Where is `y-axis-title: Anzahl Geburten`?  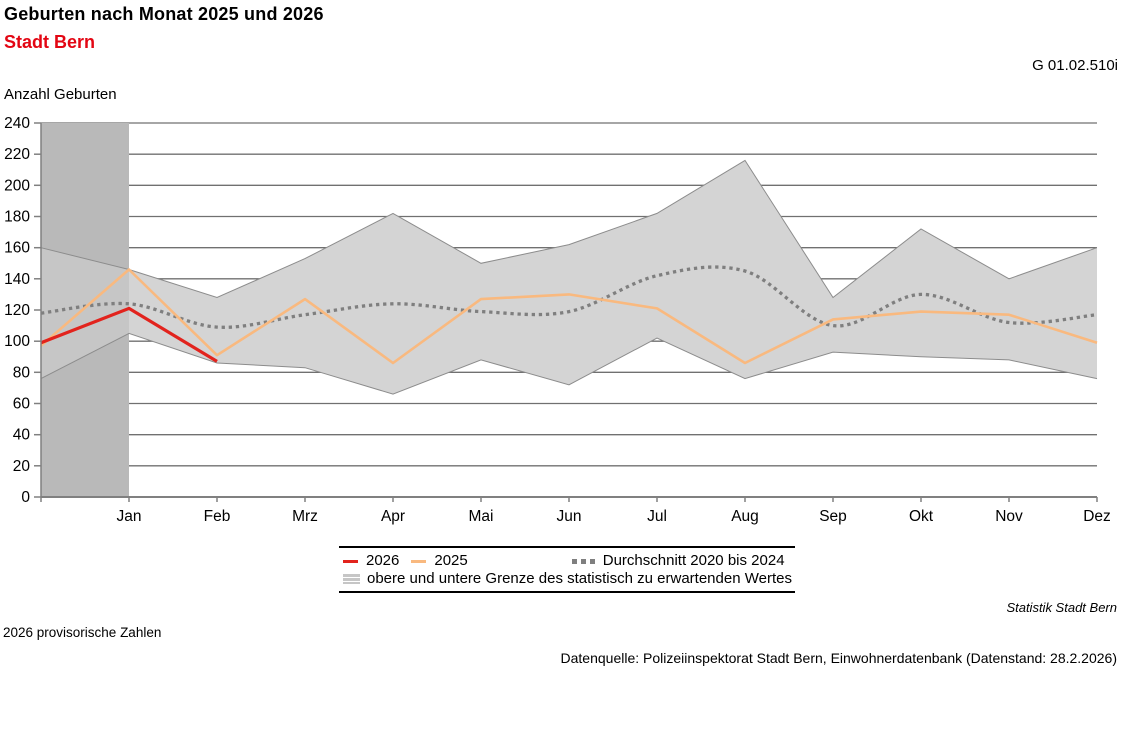
y-axis-title: Anzahl Geburten is located at coordinates (60, 94).